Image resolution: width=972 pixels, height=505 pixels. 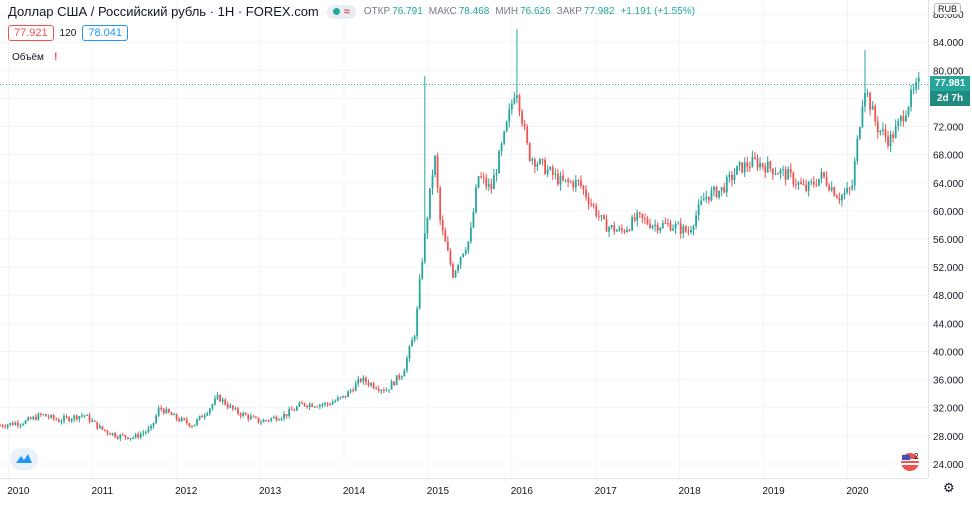 I want to click on tradingview-logo-icon, so click(x=24, y=459).